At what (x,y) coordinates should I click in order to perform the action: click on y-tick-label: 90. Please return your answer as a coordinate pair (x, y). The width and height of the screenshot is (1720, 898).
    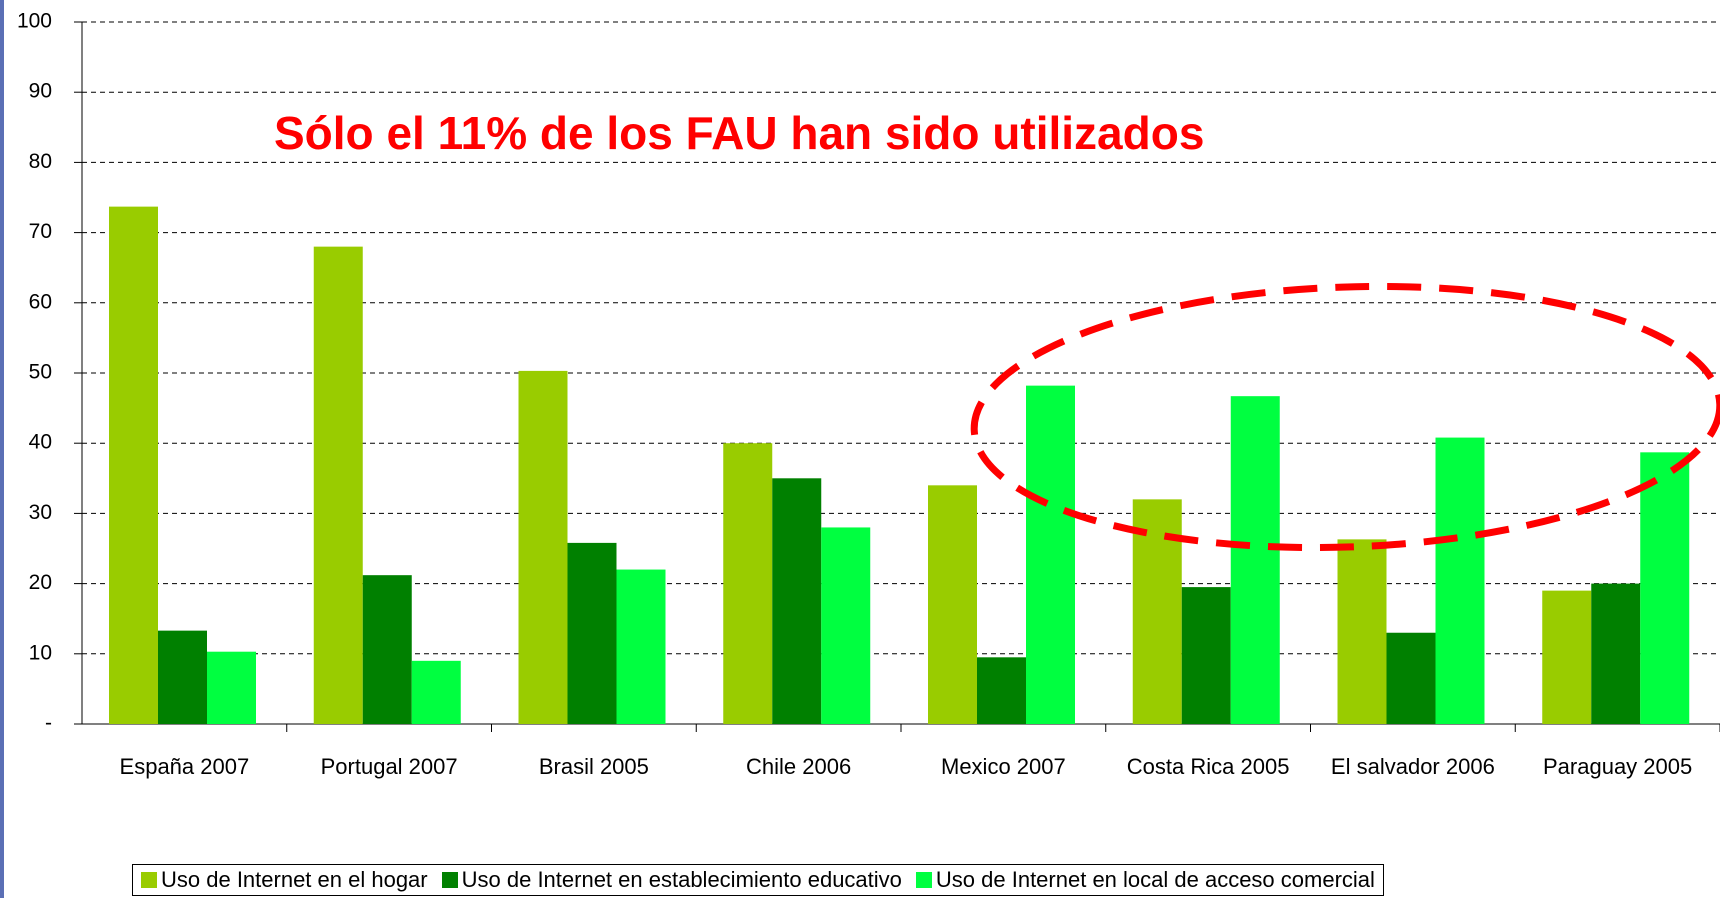
    Looking at the image, I should click on (40, 91).